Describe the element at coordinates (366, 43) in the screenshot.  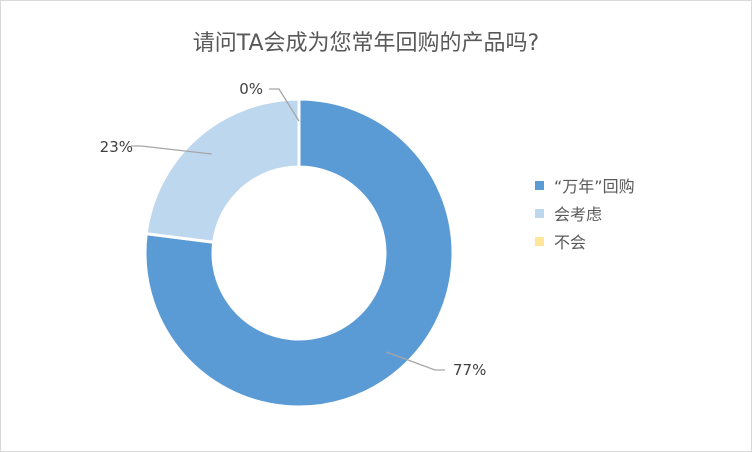
I see `chart-title: 请问TA会成为您常年回购的产品吗?` at that location.